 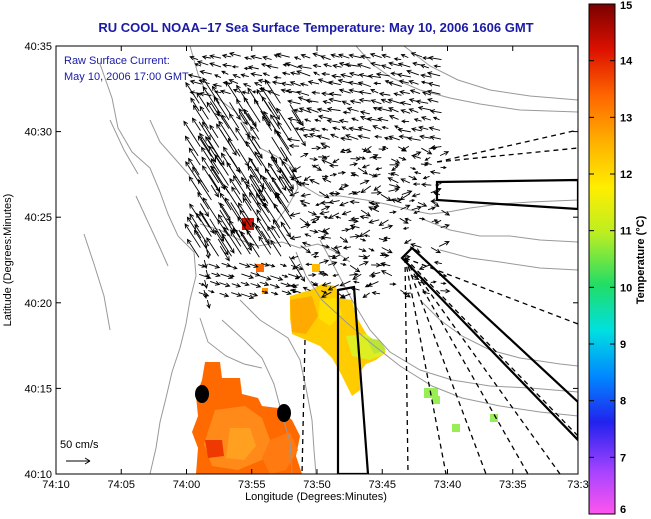 I want to click on x-tick-label: 73:3, so click(x=577, y=485).